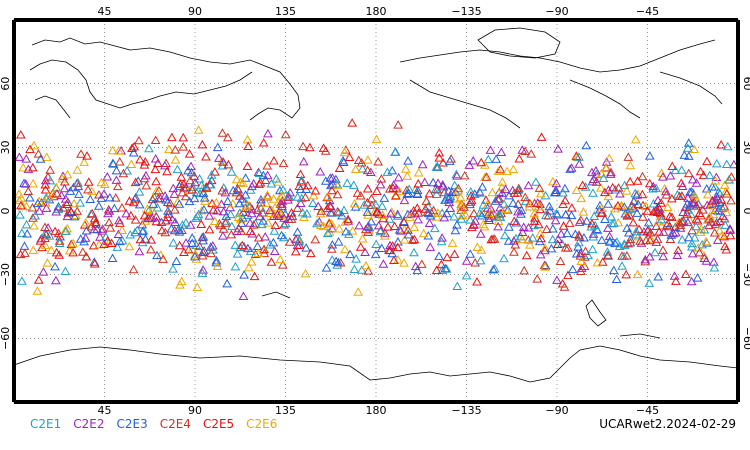 The height and width of the screenshot is (450, 750). I want to click on lon-label-top-1: 90, so click(195, 11).